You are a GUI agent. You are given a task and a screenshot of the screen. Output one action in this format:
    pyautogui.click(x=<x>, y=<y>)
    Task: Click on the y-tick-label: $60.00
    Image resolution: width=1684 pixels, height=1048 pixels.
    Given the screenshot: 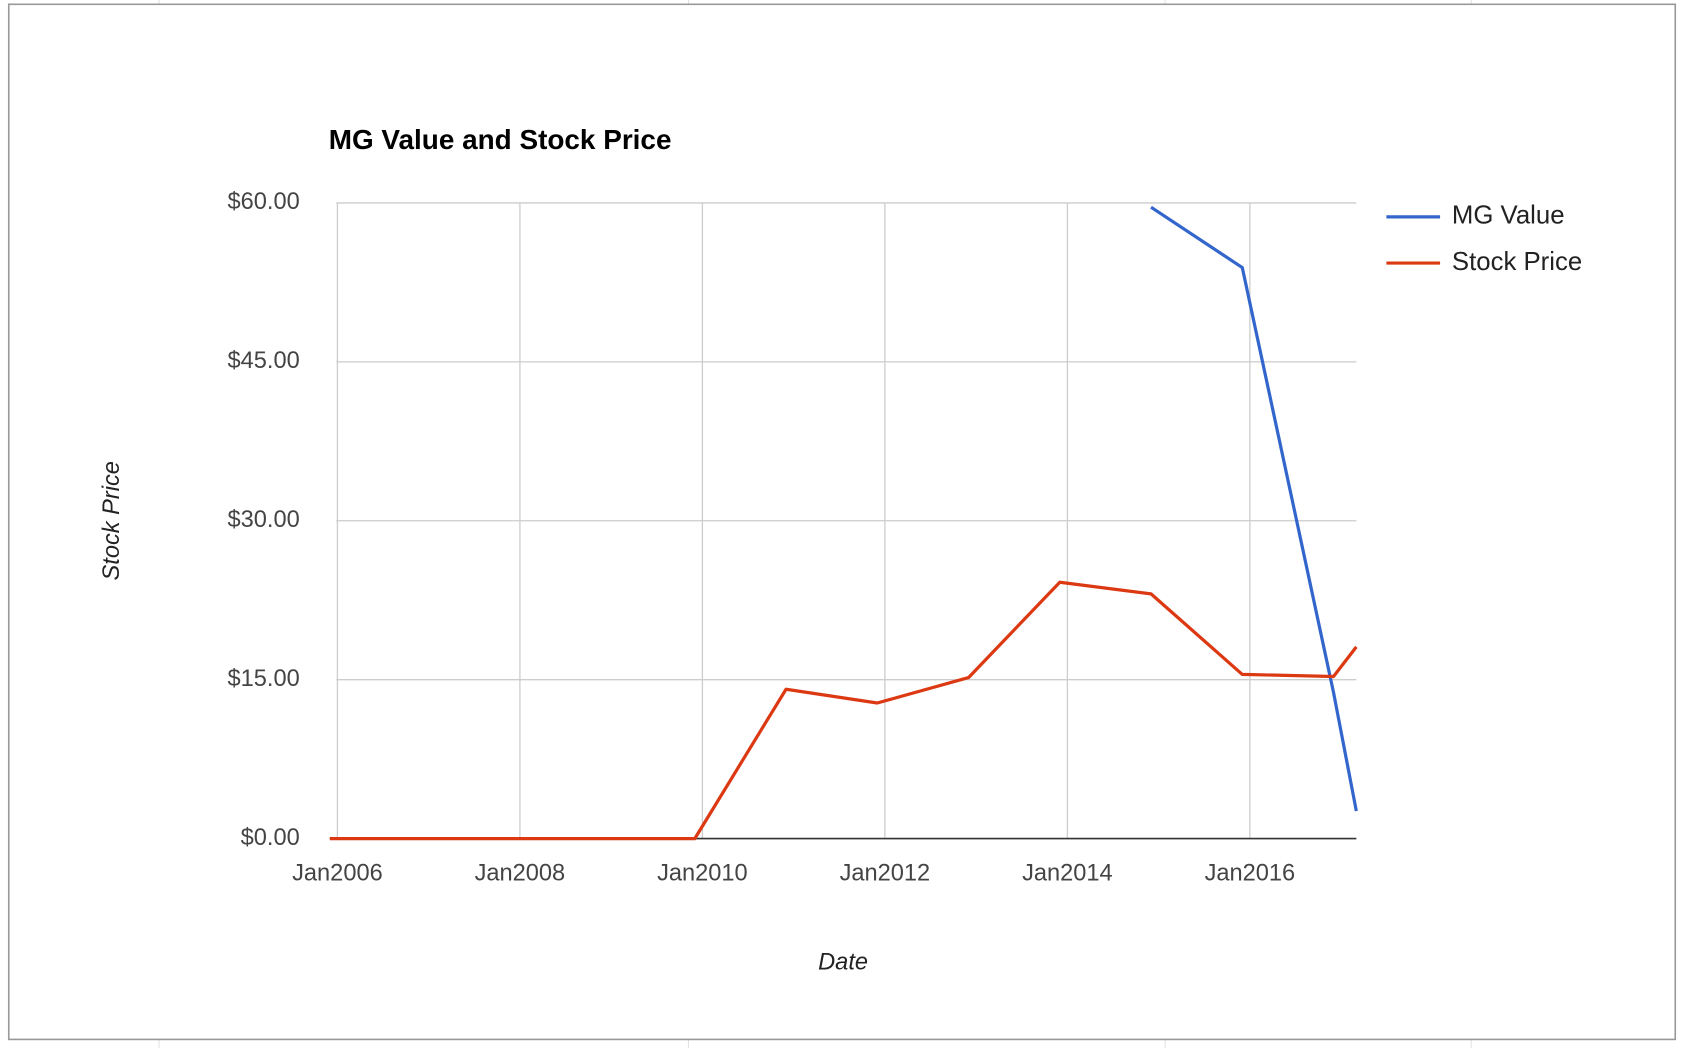 What is the action you would take?
    pyautogui.click(x=264, y=202)
    